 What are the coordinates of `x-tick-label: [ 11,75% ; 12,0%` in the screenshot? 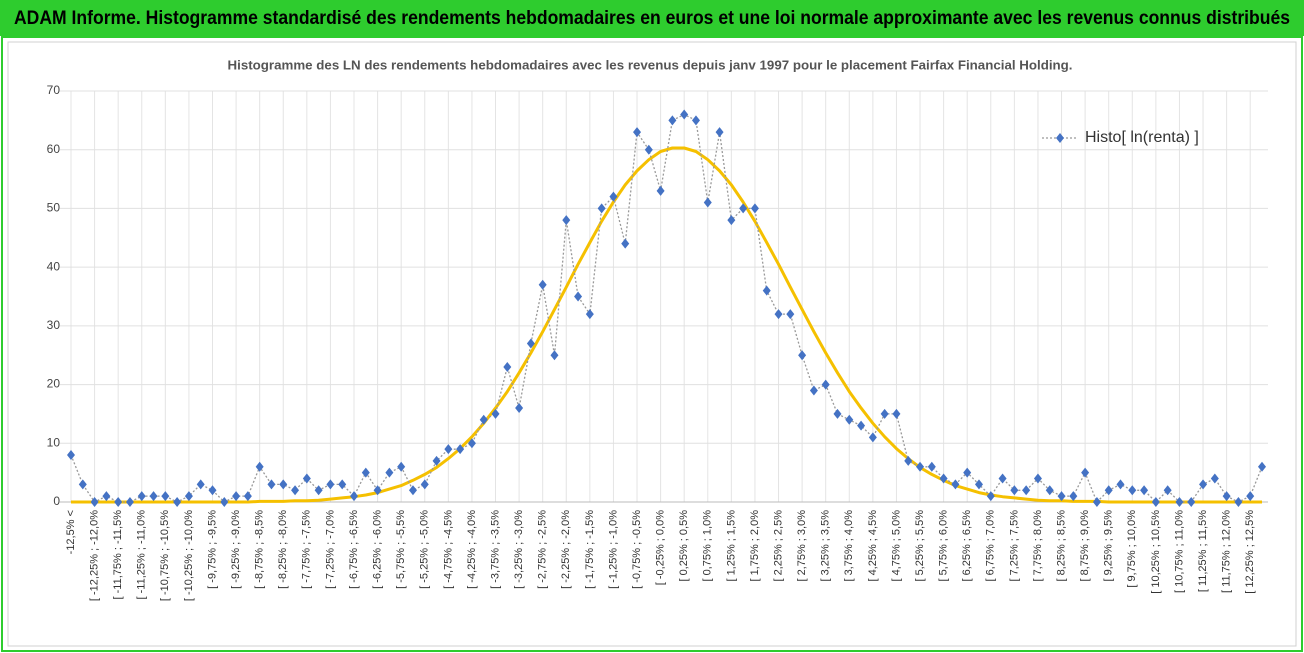 It's located at (1227, 551).